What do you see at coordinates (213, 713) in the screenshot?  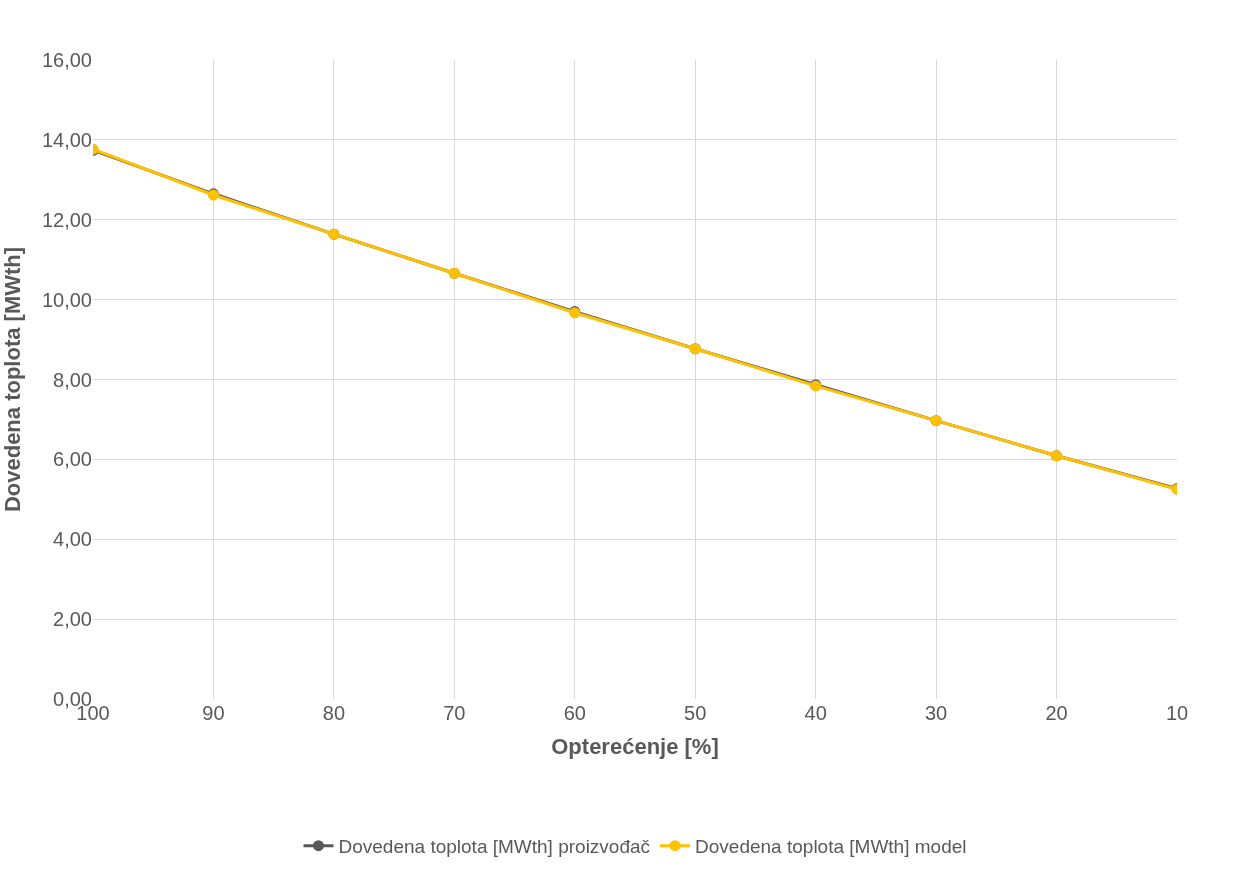 I see `x-tick-label: 90` at bounding box center [213, 713].